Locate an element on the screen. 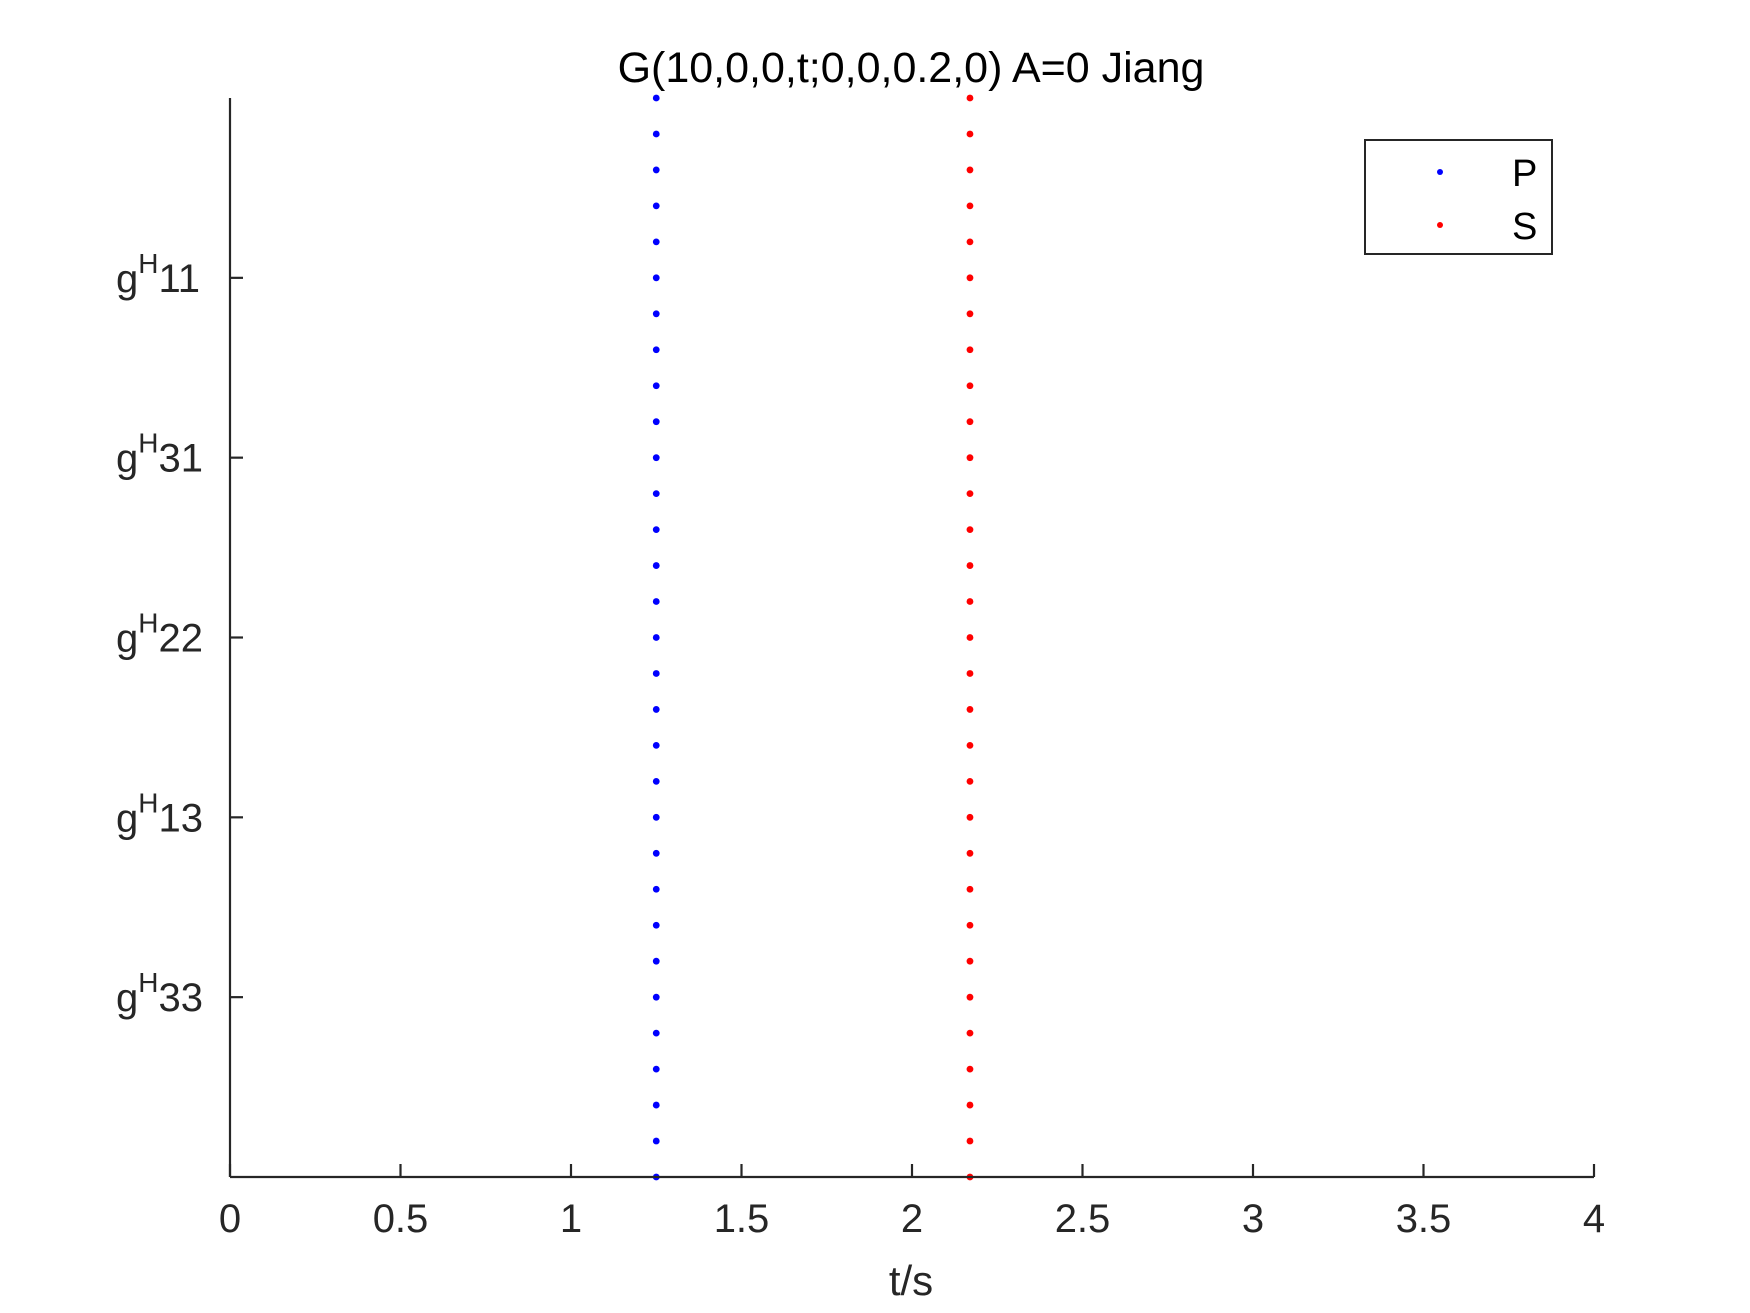 This screenshot has width=1750, height=1313. y-axis-ticks: gH33 gH13 gH22 gH31 gH11 is located at coordinates (179, 634).